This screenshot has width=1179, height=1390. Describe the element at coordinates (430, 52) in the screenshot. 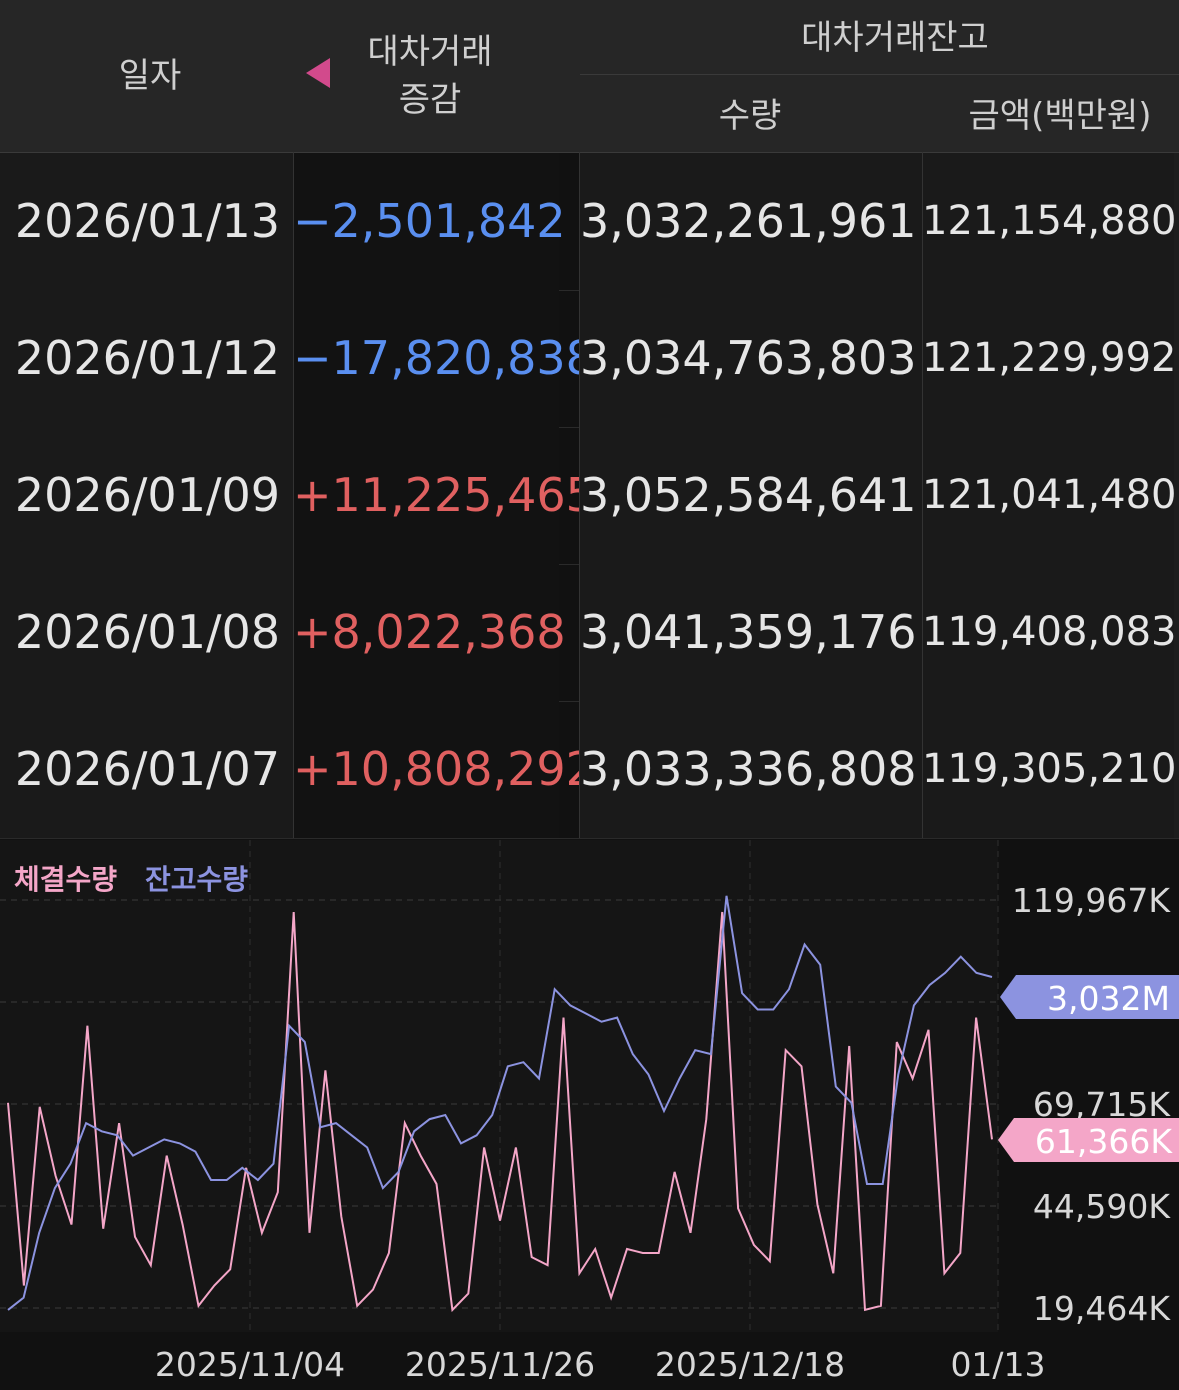

I see `header-change-line1: 대차거래` at that location.